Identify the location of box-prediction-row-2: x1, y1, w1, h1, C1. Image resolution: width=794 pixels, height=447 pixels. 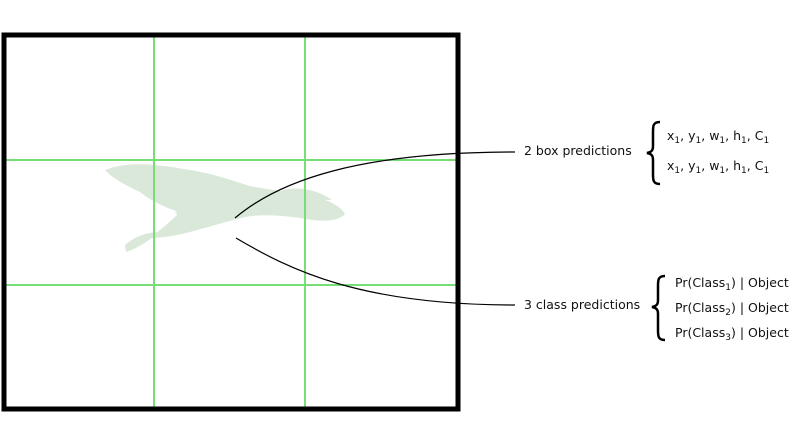
(718, 167).